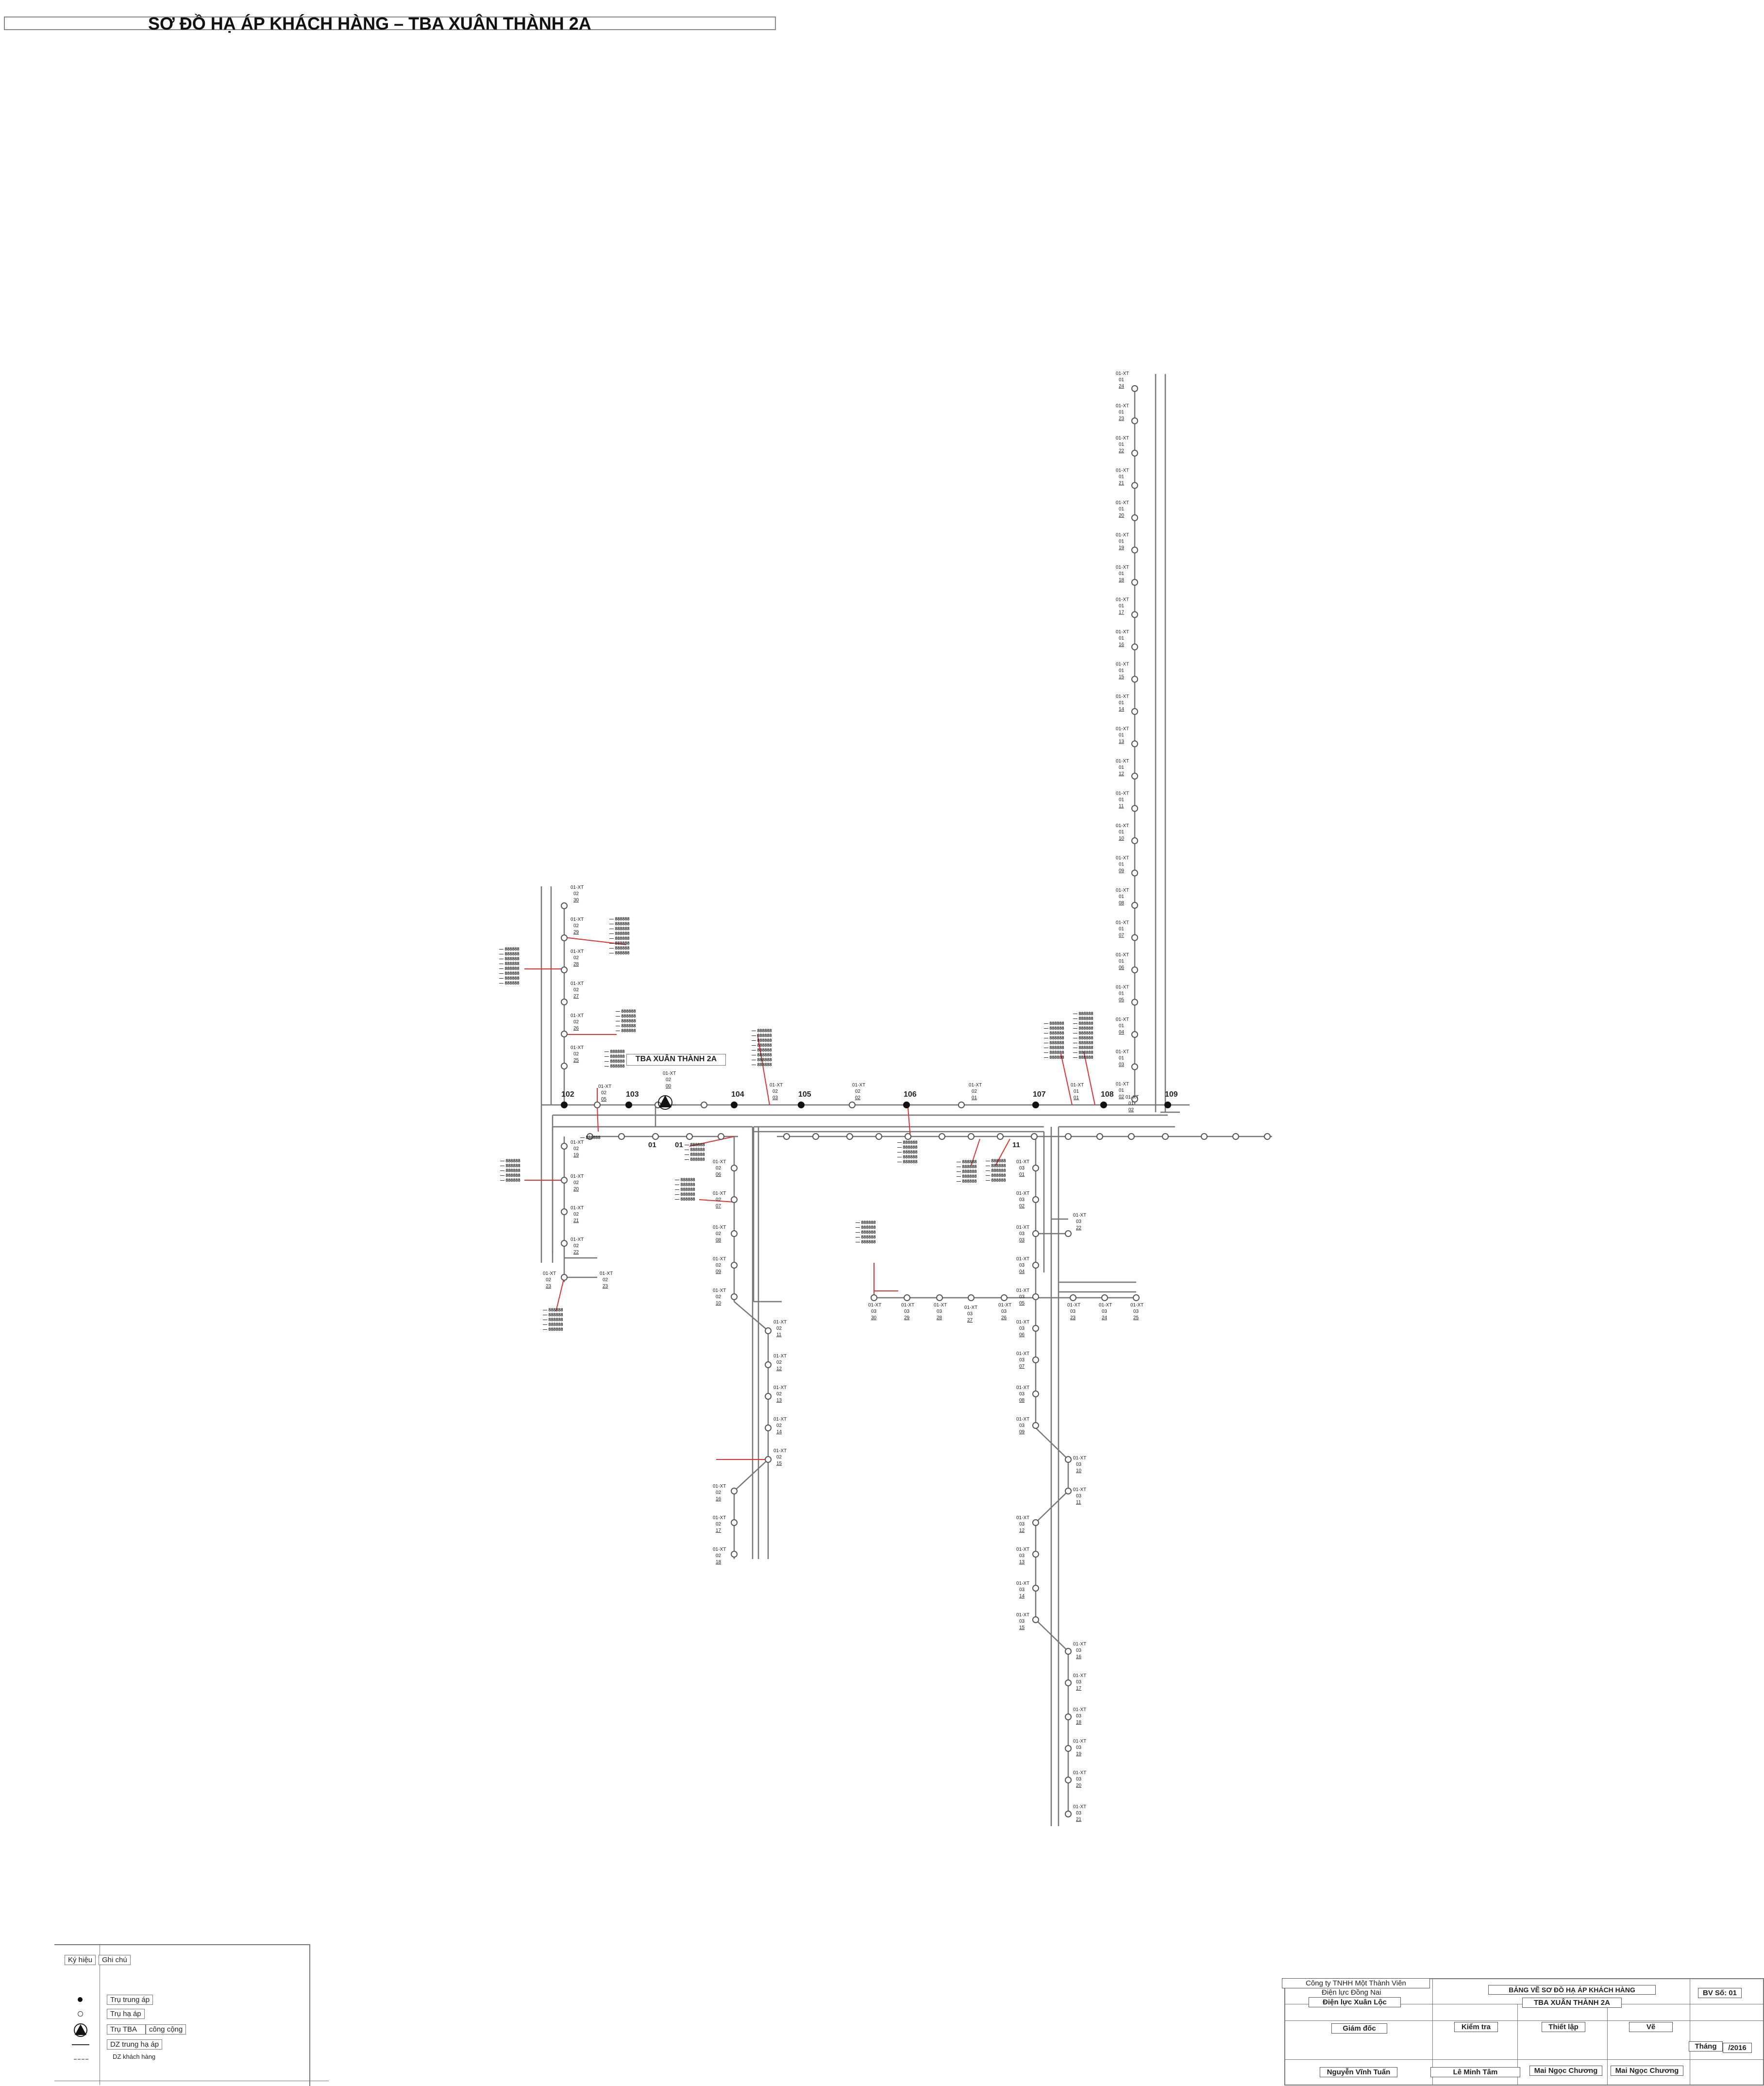 The height and width of the screenshot is (2086, 1764). What do you see at coordinates (135, 2045) in the screenshot?
I see `legend-item-mv-line: DZ trung hạ áp` at bounding box center [135, 2045].